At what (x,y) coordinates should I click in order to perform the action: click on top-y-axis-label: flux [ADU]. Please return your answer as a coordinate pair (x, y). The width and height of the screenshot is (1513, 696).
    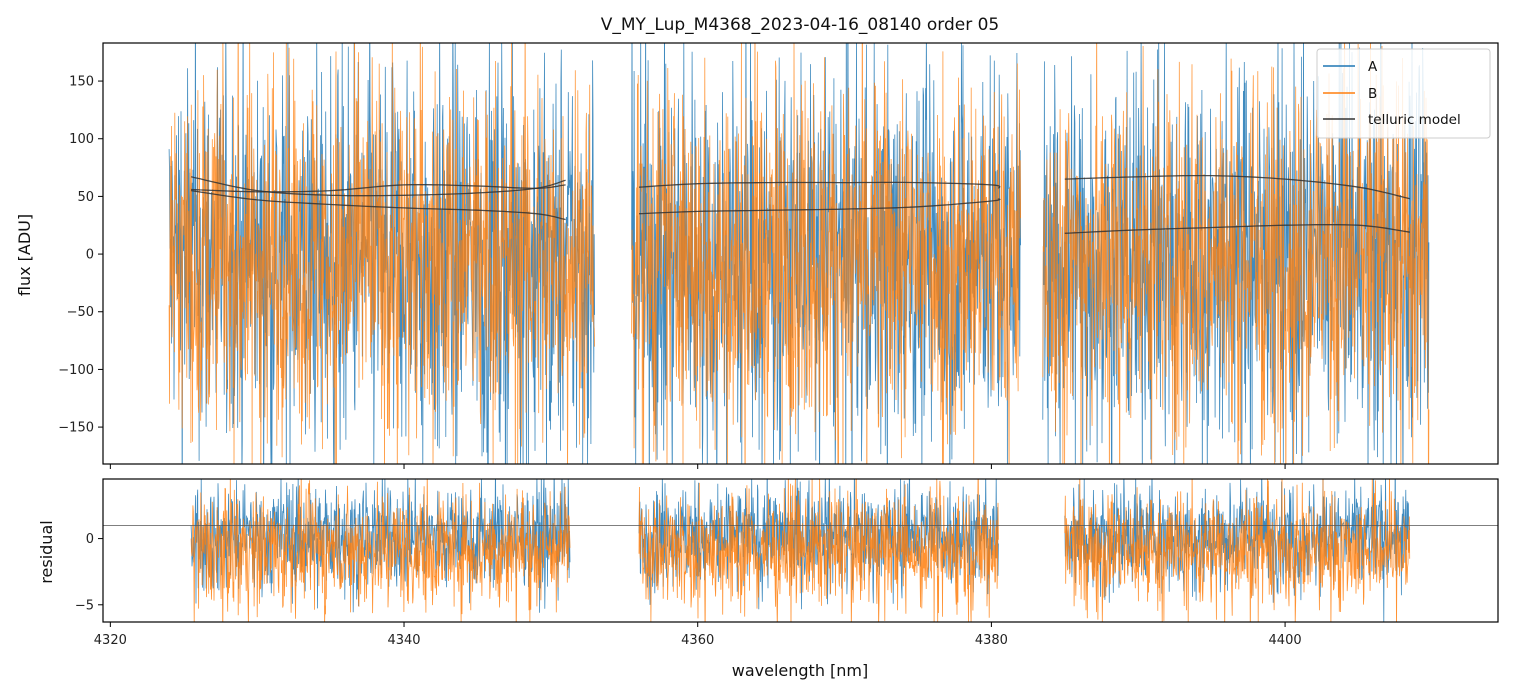
    Looking at the image, I should click on (24, 255).